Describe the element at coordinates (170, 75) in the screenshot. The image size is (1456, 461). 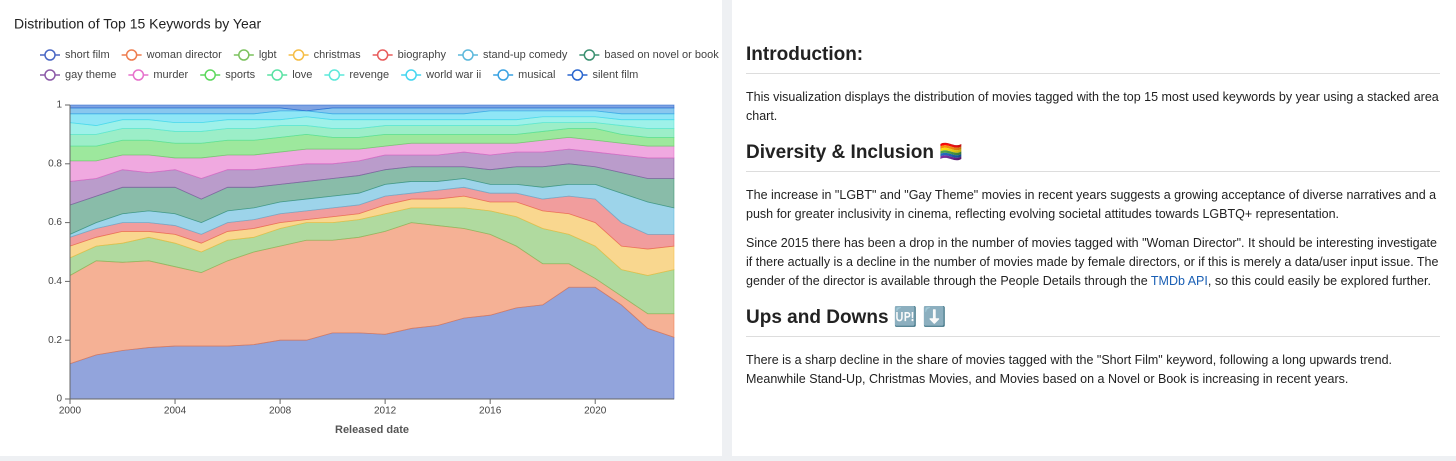
I see `legend-label: murder` at that location.